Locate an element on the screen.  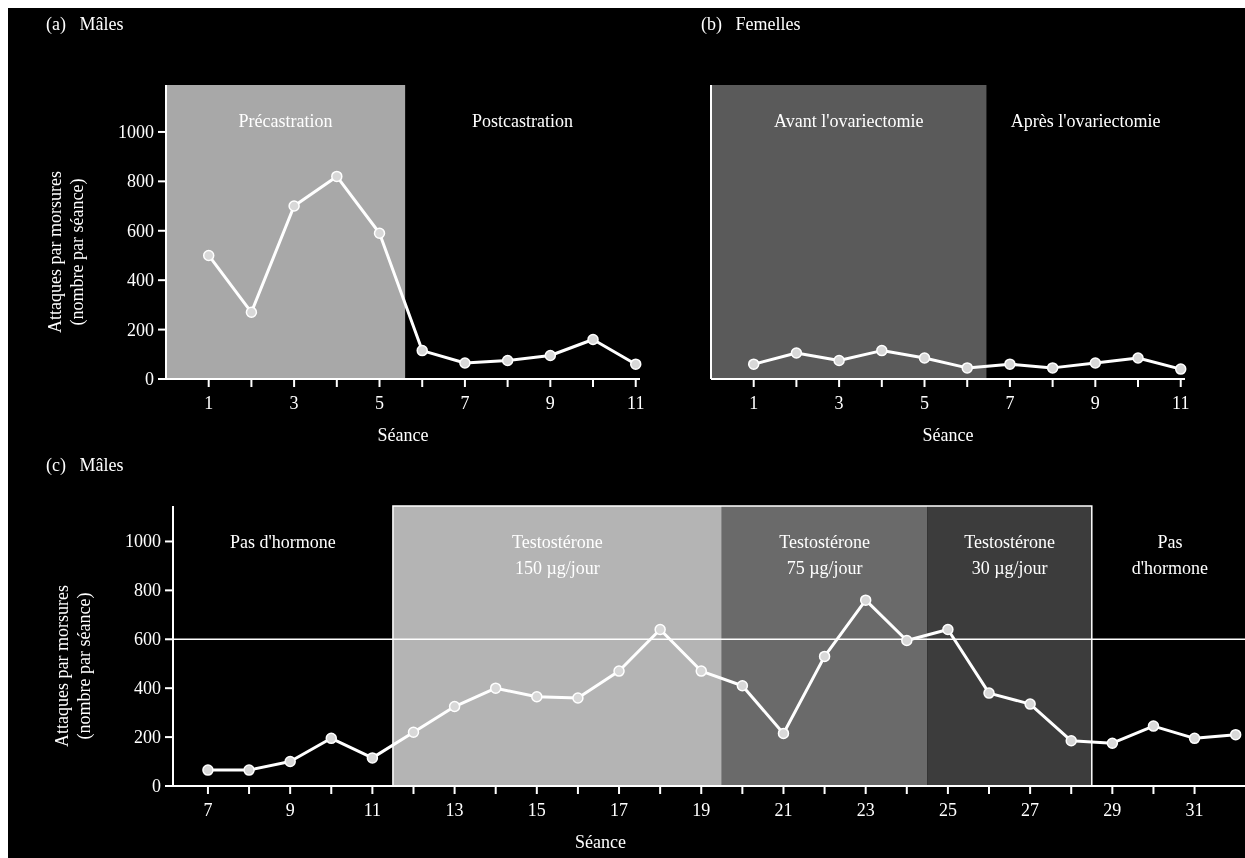
x-tick-label: 17 is located at coordinates (619, 810).